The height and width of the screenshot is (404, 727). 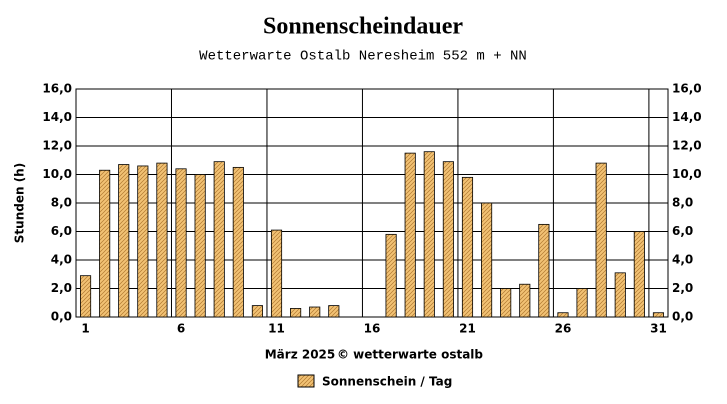 I want to click on y-tick-label: 4,0, so click(x=61, y=260).